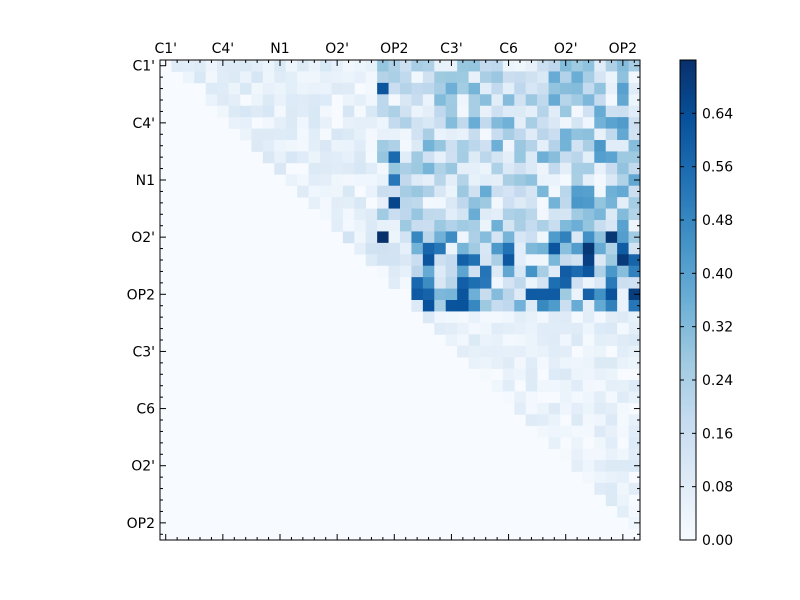 This screenshot has height=600, width=800. I want to click on colorbar-tick-label: 0.64, so click(717, 114).